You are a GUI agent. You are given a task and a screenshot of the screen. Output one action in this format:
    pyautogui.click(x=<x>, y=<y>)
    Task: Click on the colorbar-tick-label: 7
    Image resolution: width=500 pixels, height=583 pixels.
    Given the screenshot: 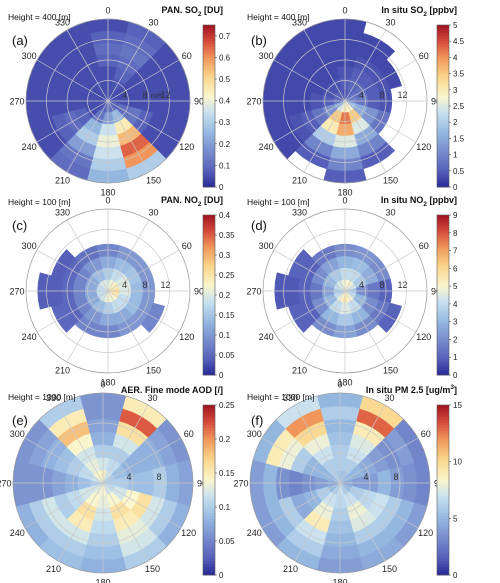 What is the action you would take?
    pyautogui.click(x=455, y=251)
    